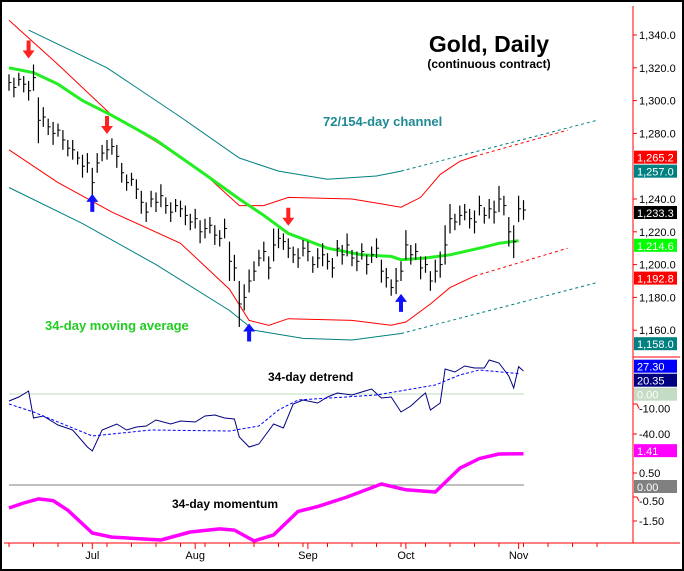 The height and width of the screenshot is (571, 684). Describe the element at coordinates (638, 406) in the screenshot. I see `y-tick-leader` at that location.